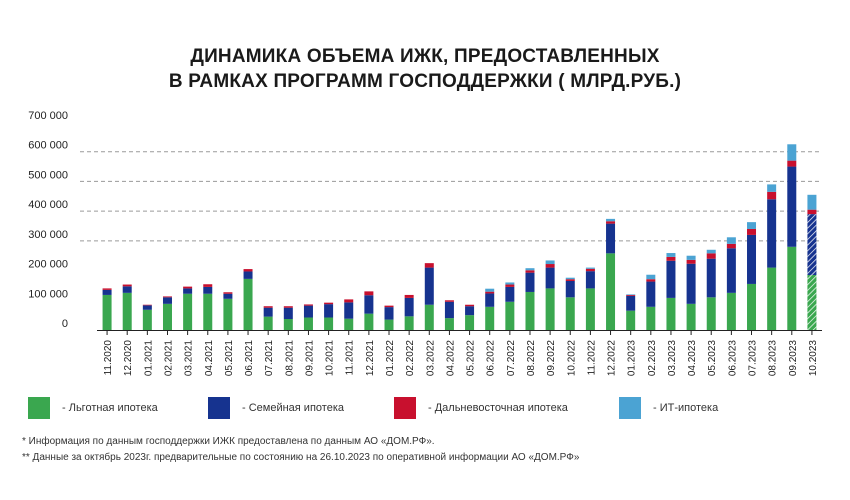 Image resolution: width=850 pixels, height=500 pixels. What do you see at coordinates (229, 358) in the screenshot?
I see `x-tick-label: 05.2021` at bounding box center [229, 358].